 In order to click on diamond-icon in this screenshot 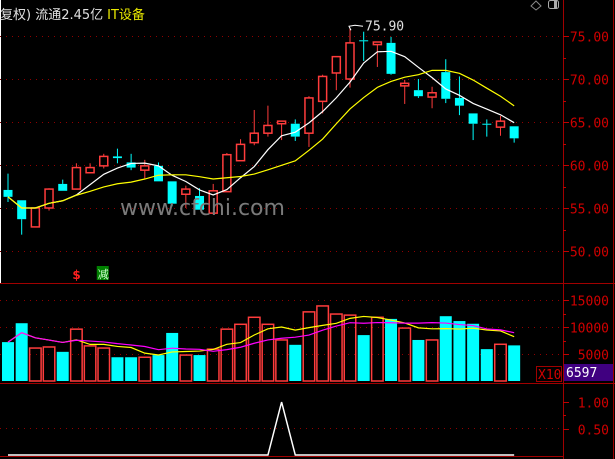, I will do `click(536, 5)`.